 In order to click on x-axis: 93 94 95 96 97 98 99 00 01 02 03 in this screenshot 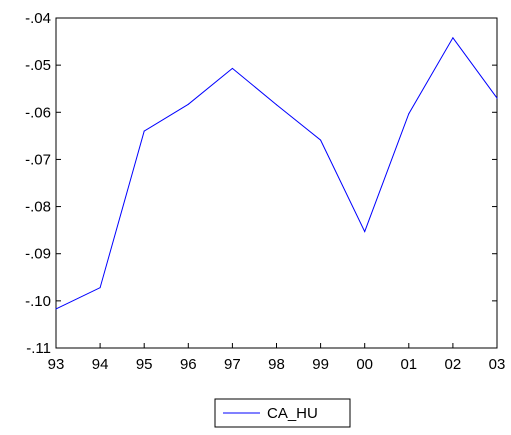, I will do `click(277, 358)`.